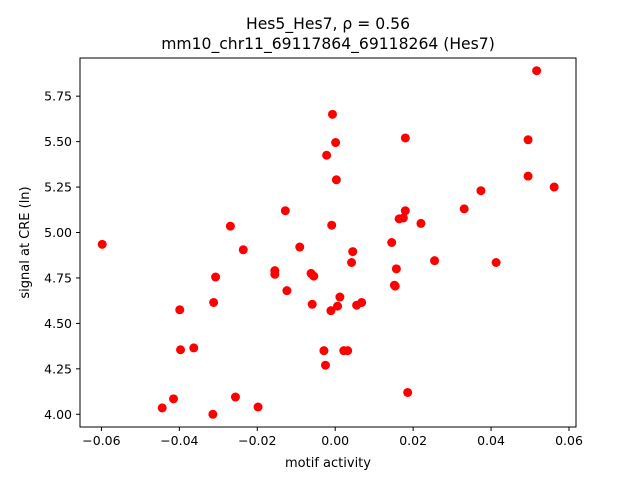  Describe the element at coordinates (58, 141) in the screenshot. I see `y-tick-label: 5.50` at that location.